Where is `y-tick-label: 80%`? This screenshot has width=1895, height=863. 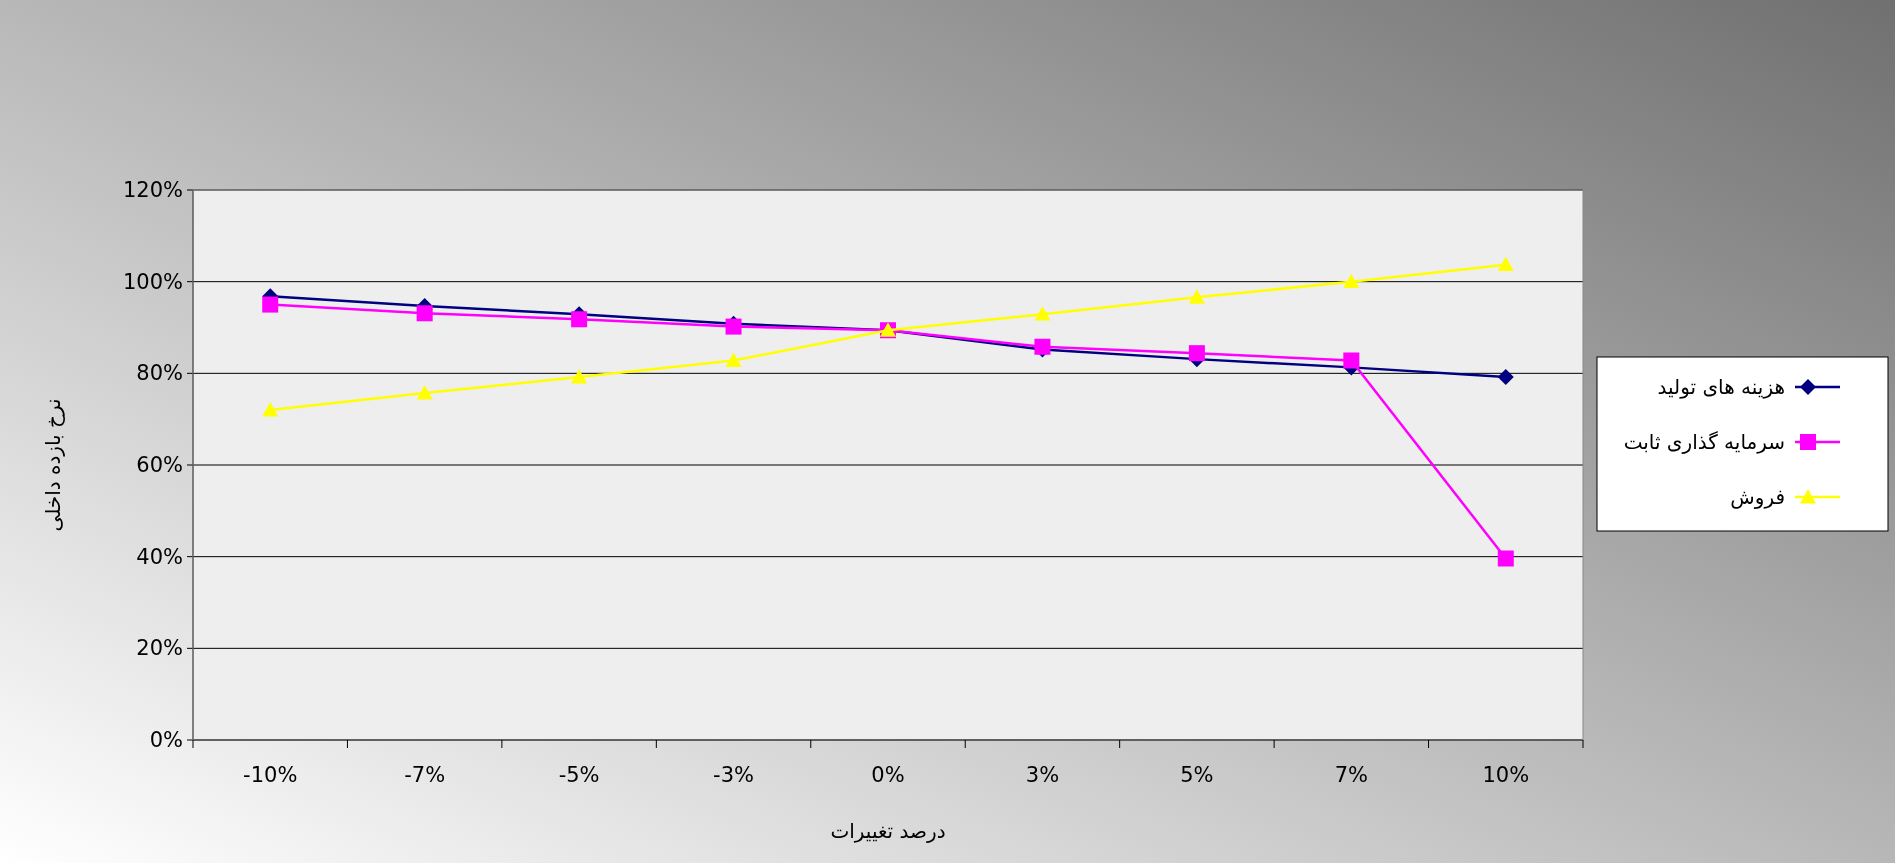 y-tick-label: 80% is located at coordinates (159, 373).